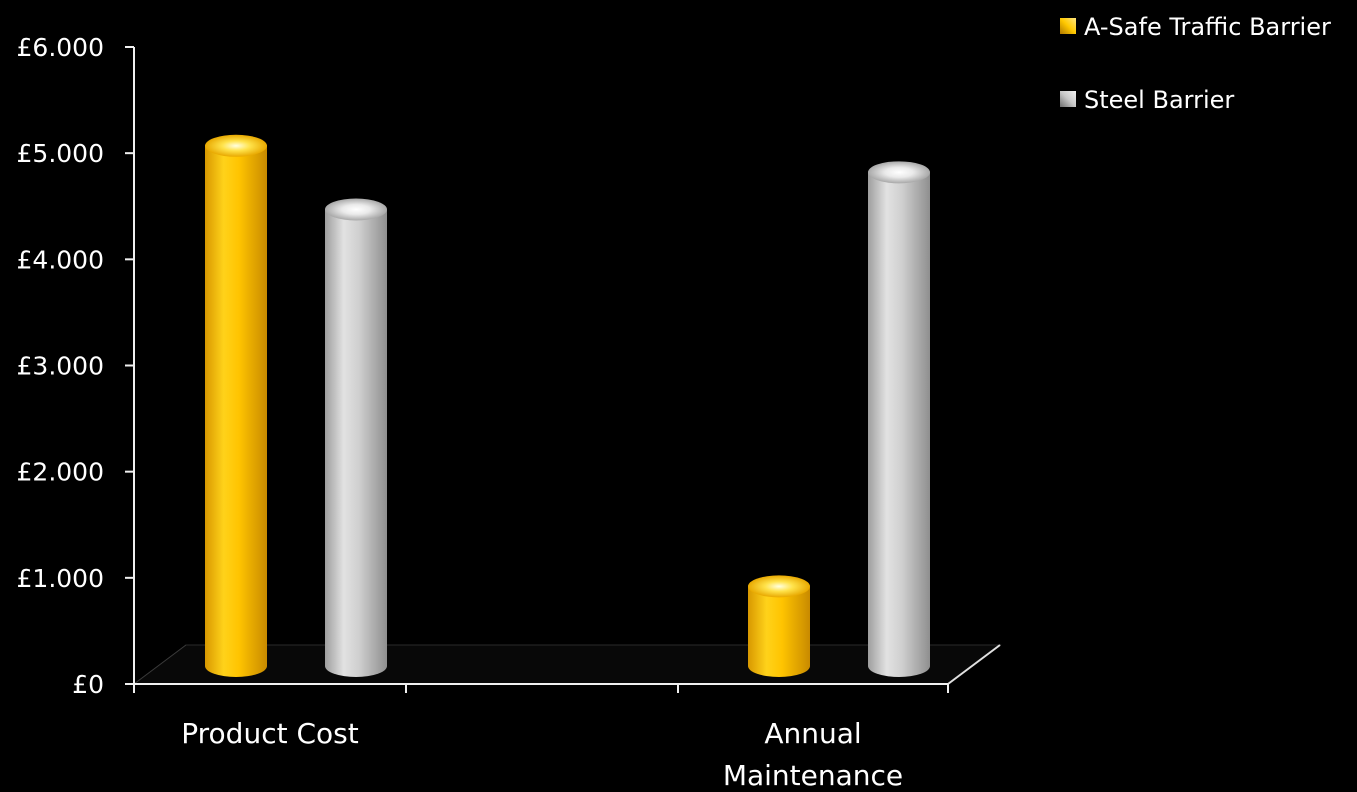  What do you see at coordinates (60, 259) in the screenshot?
I see `y-tick-label: £4.000` at bounding box center [60, 259].